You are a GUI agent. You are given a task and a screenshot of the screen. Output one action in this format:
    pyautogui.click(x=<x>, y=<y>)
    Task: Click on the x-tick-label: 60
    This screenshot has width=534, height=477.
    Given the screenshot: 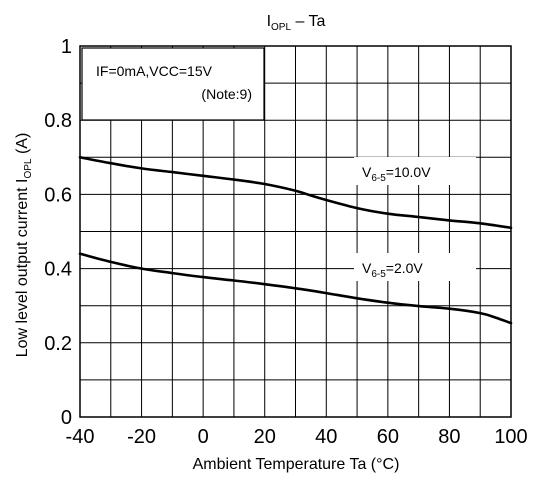 What is the action you would take?
    pyautogui.click(x=388, y=437)
    